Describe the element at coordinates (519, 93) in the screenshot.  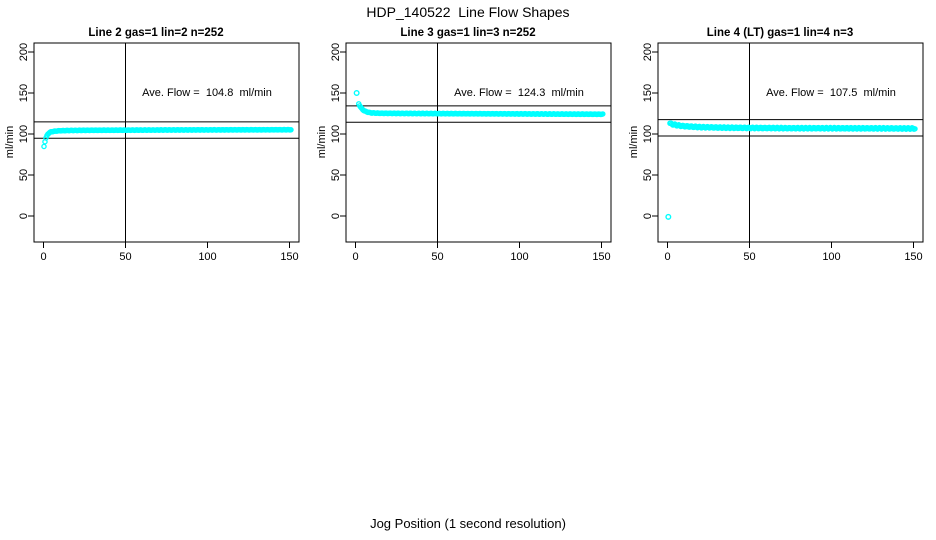
I see `ave-flow-annotation: Ave. Flow = 124.3 ml/min` at that location.